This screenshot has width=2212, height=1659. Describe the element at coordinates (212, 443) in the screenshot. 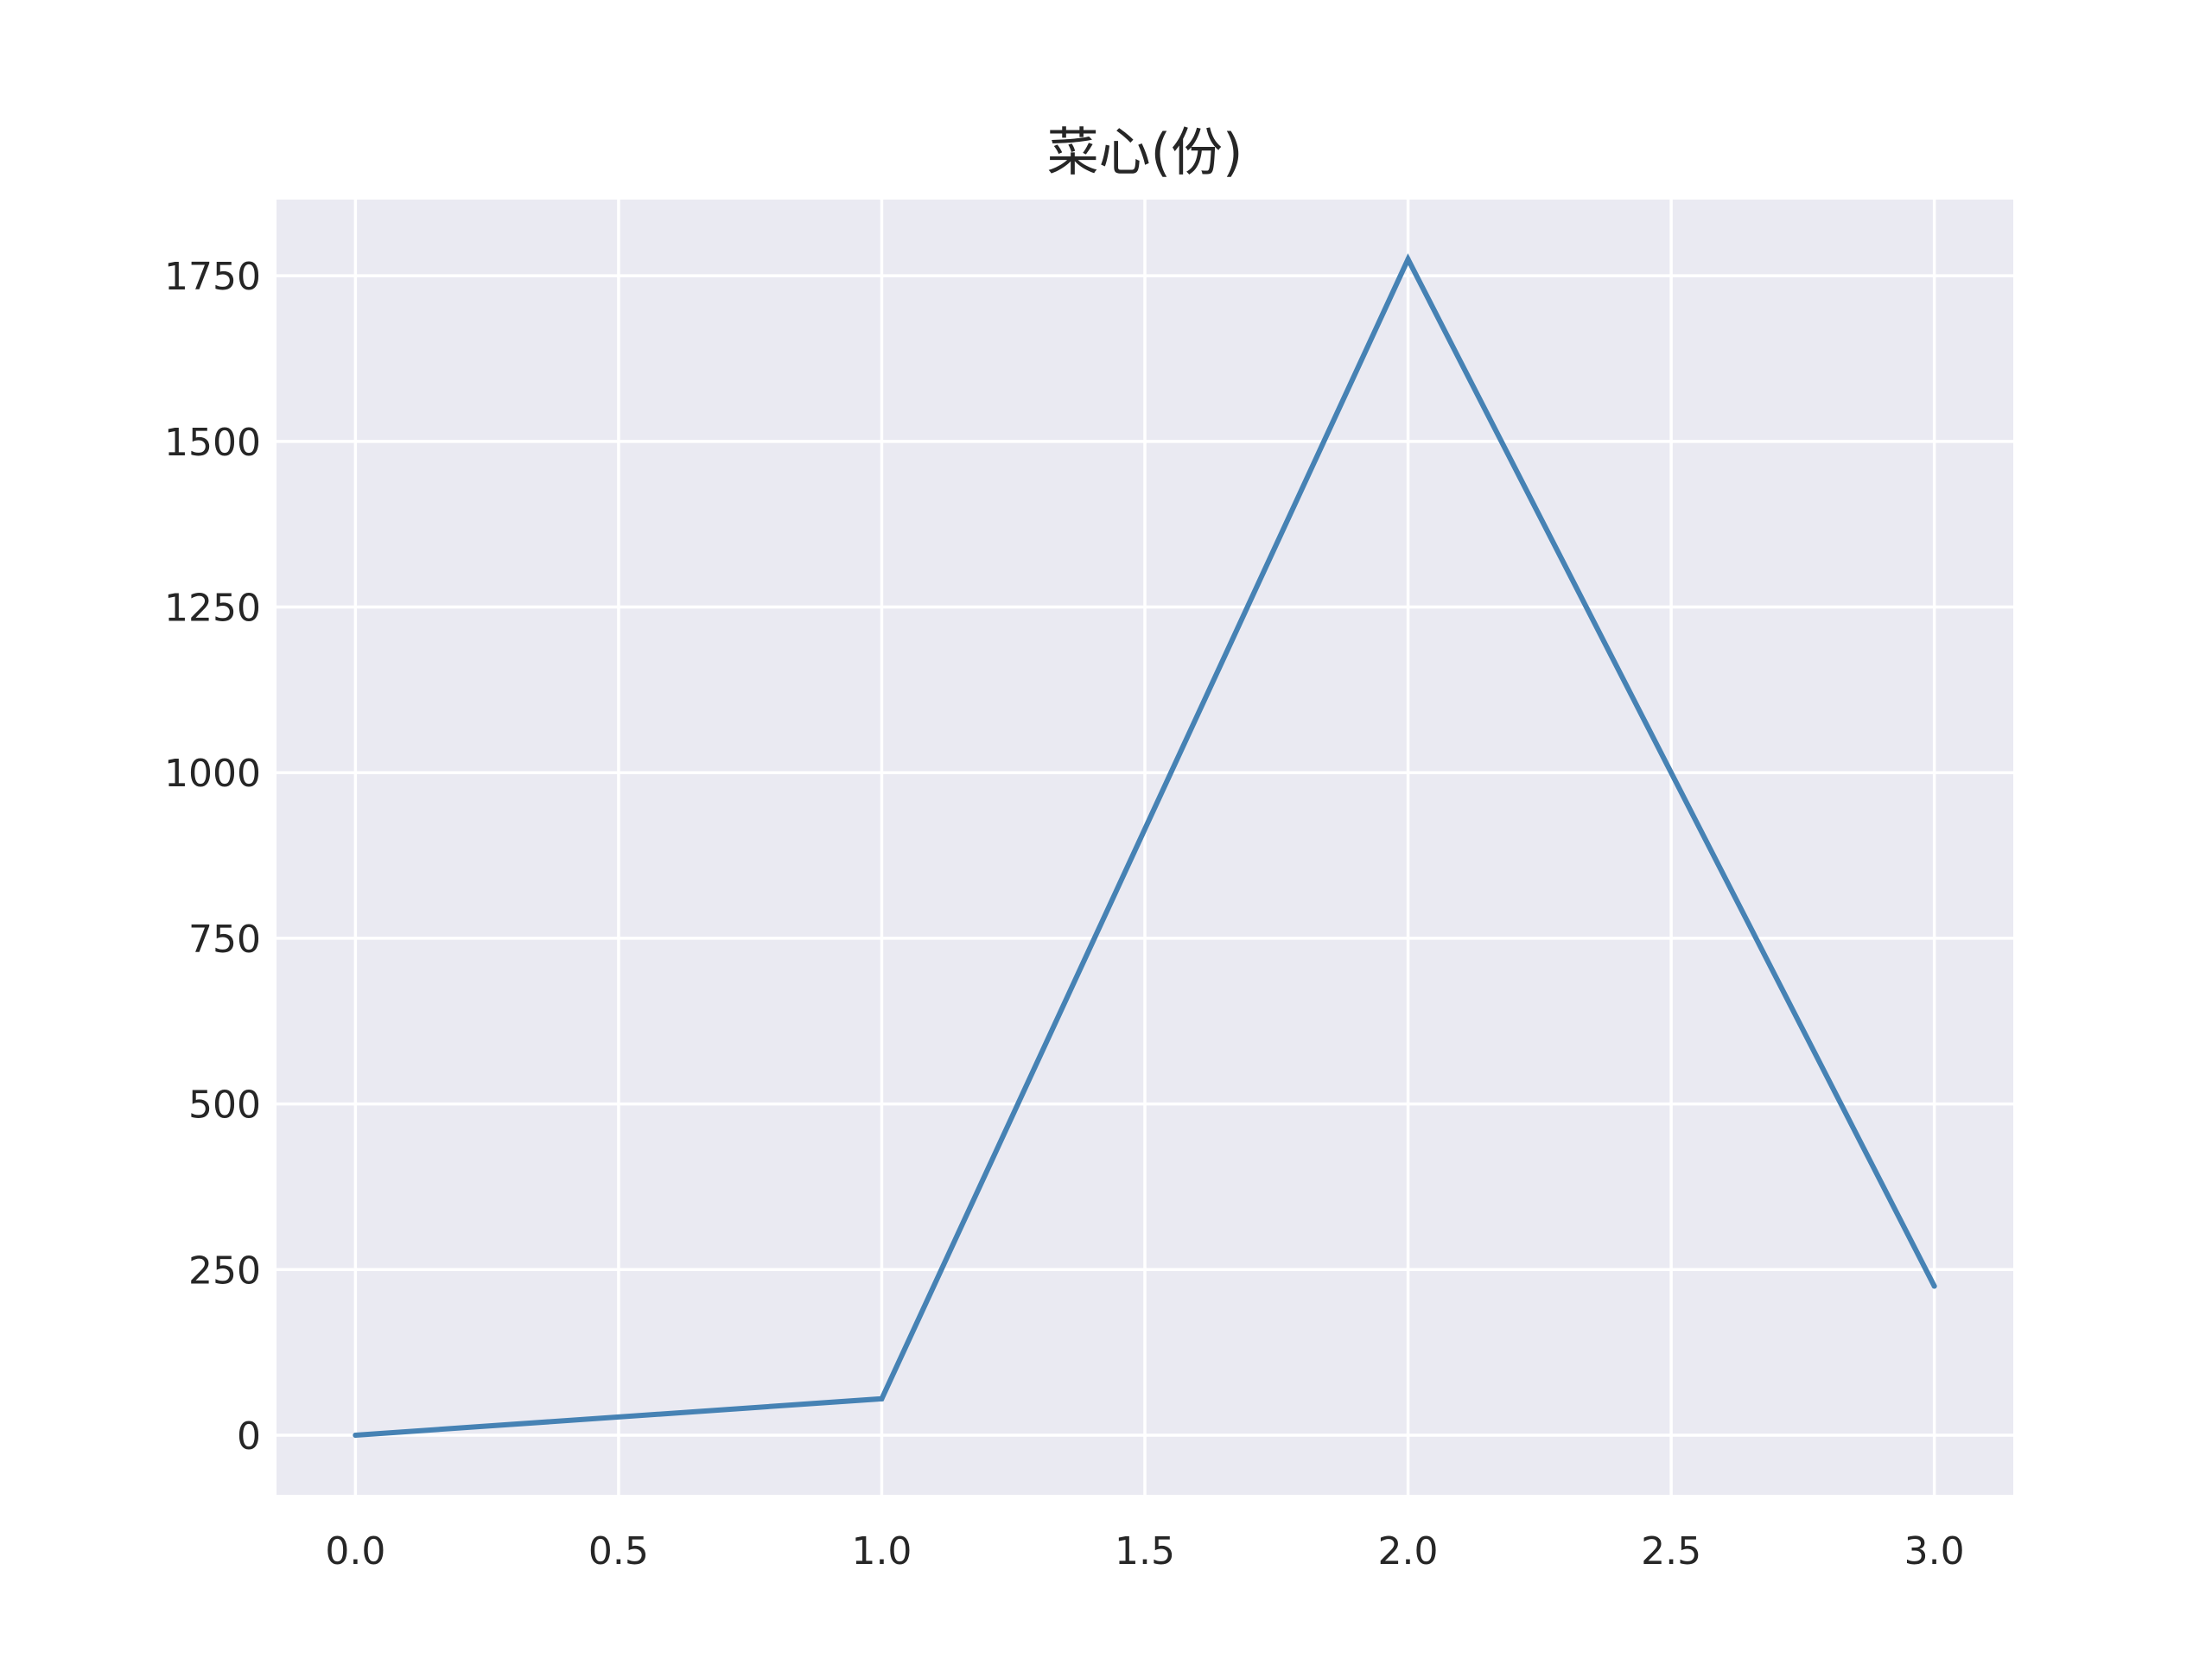

I see `y-tick-label: 1500` at that location.